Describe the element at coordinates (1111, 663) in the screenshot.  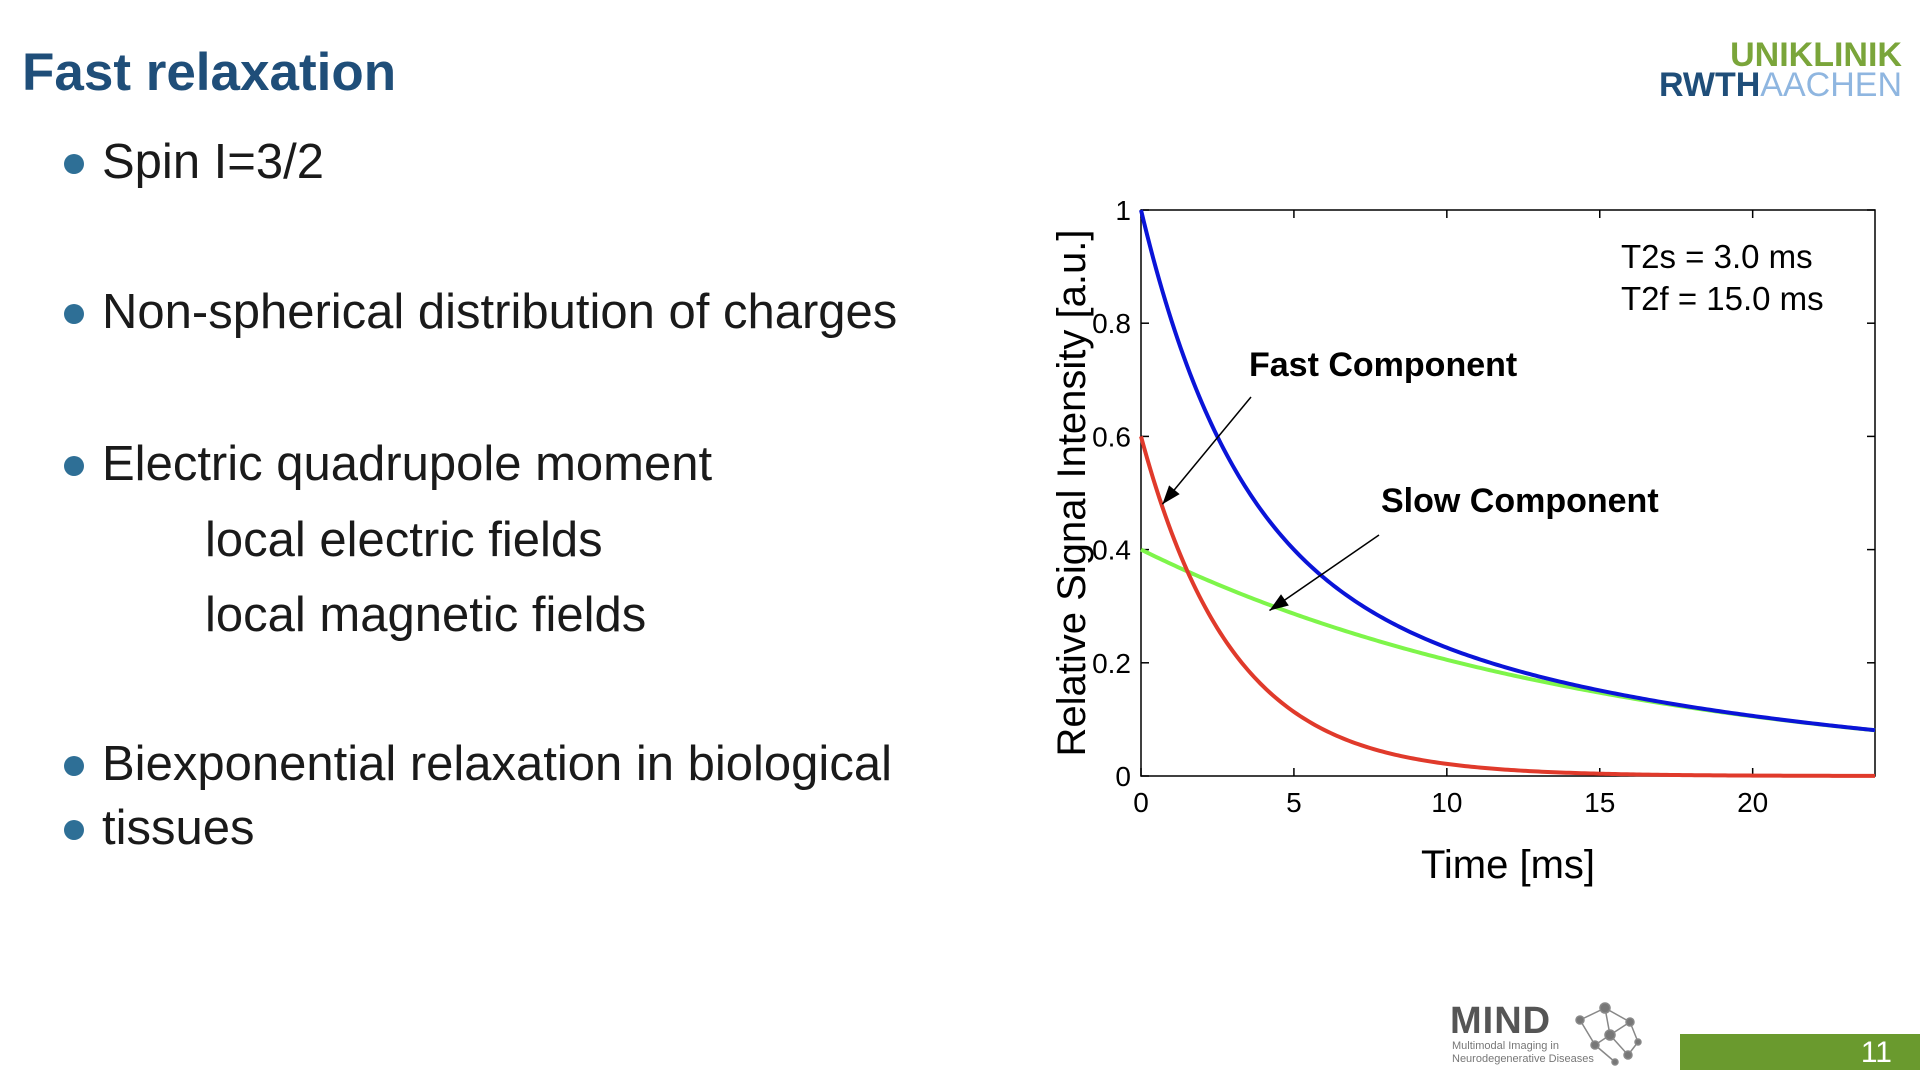
I see `y-tick-label: 0.2` at that location.